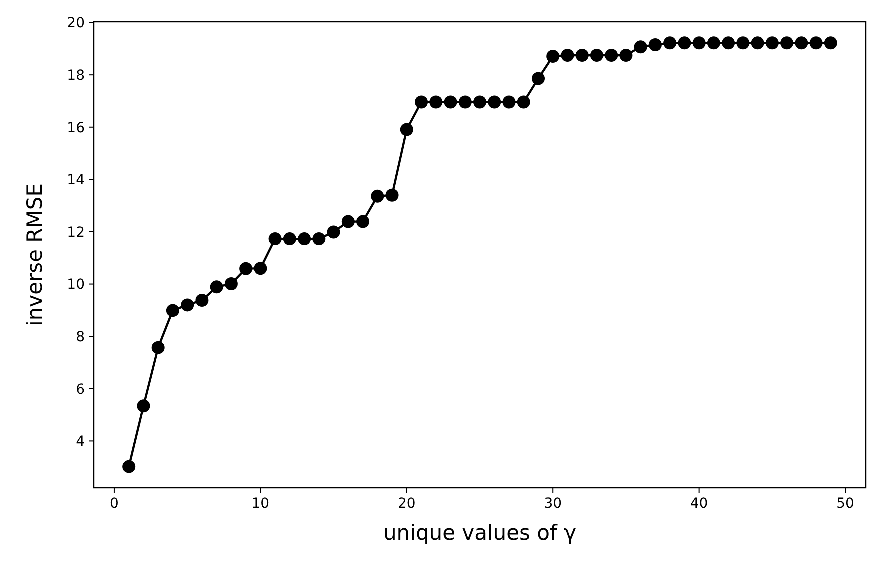 The height and width of the screenshot is (576, 884). I want to click on y-tick-label: 14, so click(76, 180).